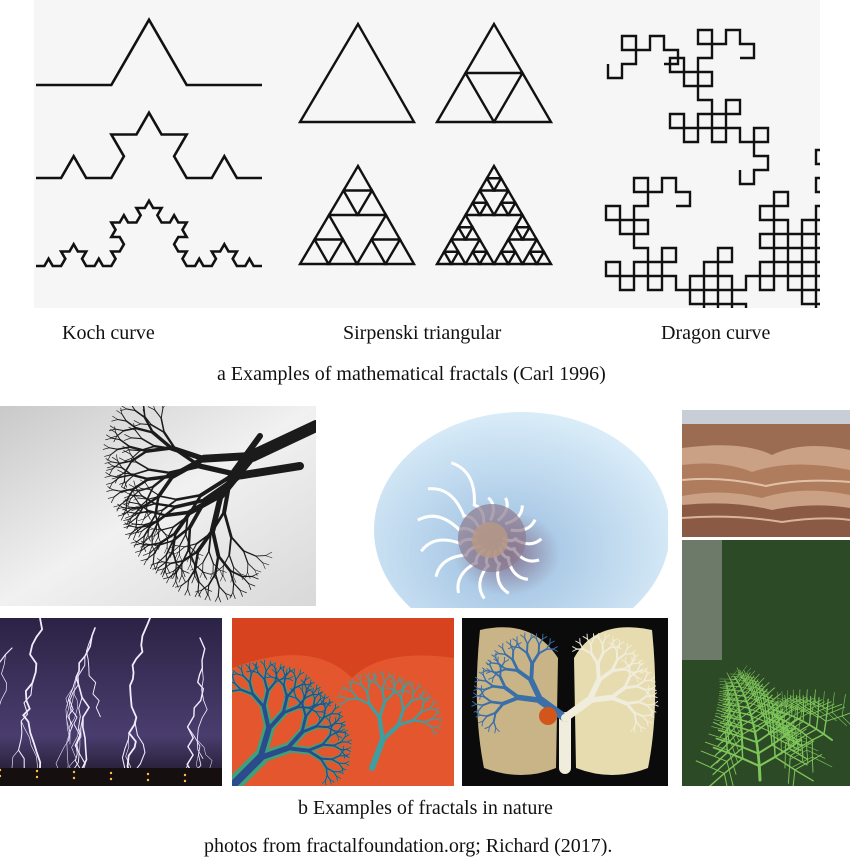  I want to click on dragon-curves, so click(727, 188).